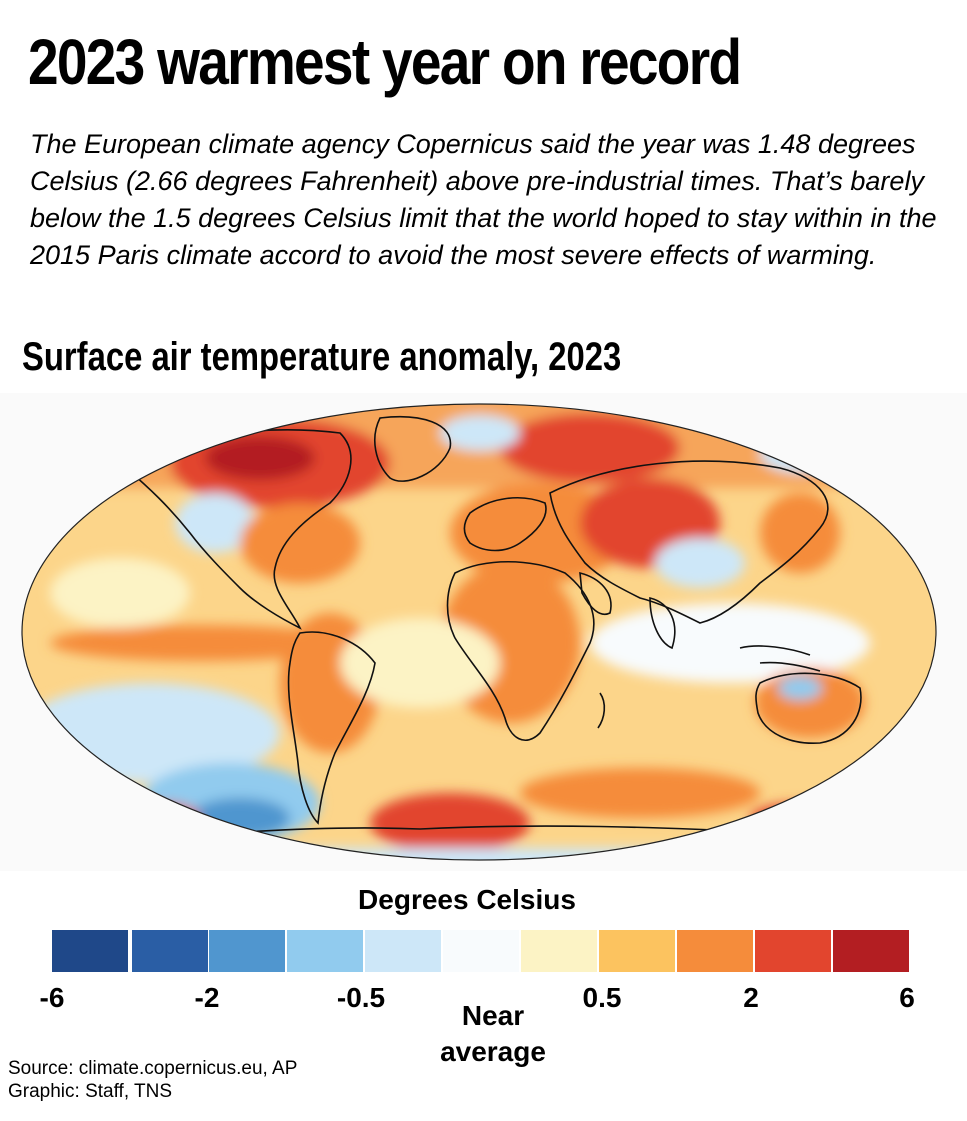 The height and width of the screenshot is (1121, 967). What do you see at coordinates (385, 62) in the screenshot?
I see `headline: 2023 warmest year on record` at bounding box center [385, 62].